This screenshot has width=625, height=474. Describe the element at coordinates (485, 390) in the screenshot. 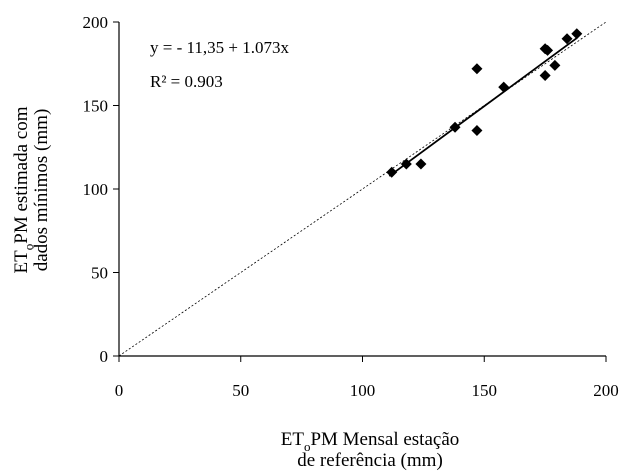

I see `x-tick-label: 150` at that location.